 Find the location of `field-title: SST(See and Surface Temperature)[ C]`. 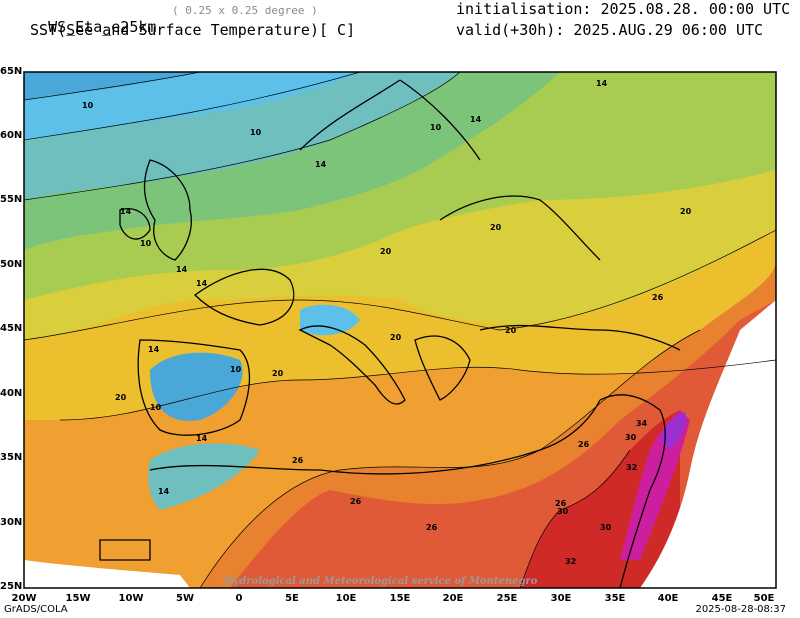

field-title: SST(See and Surface Temperature)[ C] is located at coordinates (193, 30).